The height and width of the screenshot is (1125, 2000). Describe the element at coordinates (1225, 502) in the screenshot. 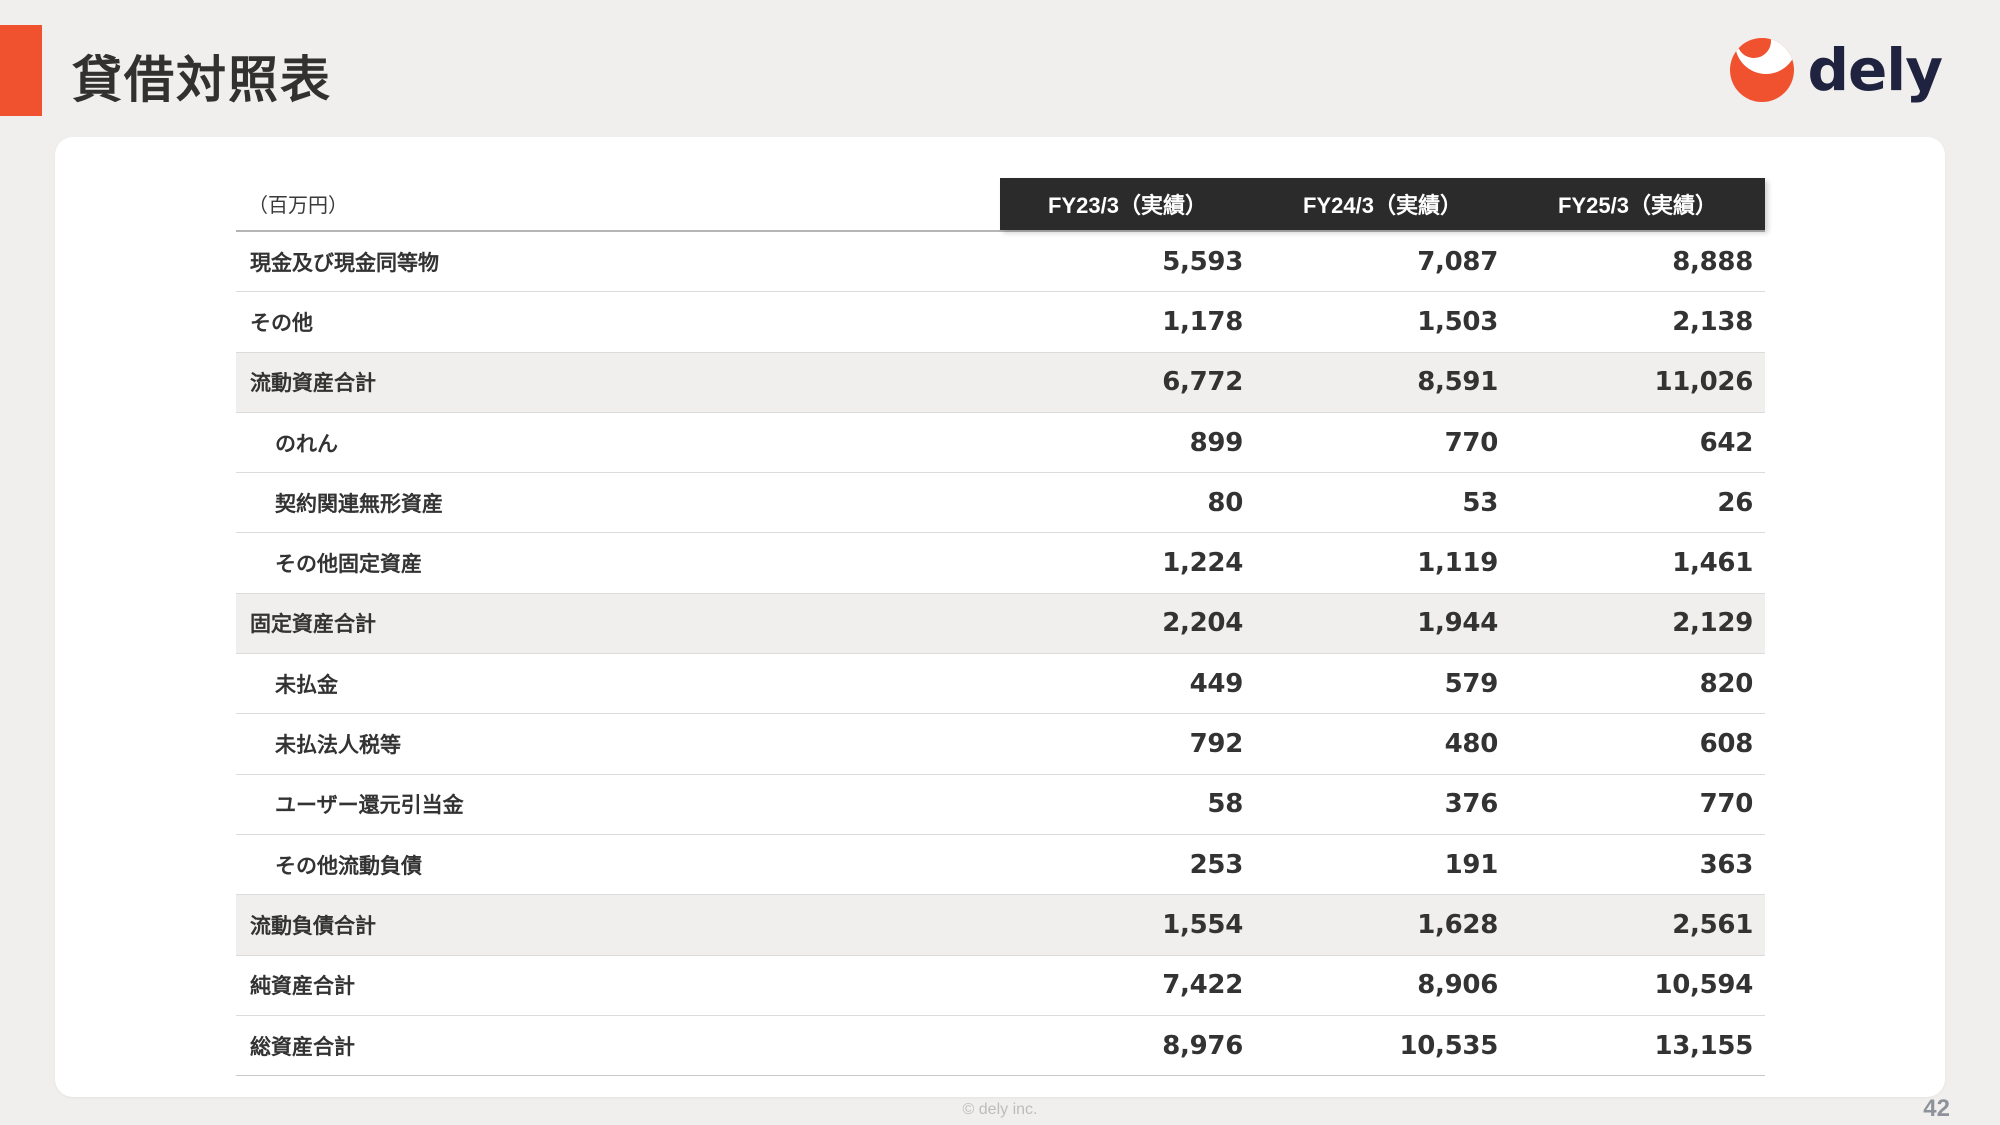

I see `row-value-fy23: 80` at that location.